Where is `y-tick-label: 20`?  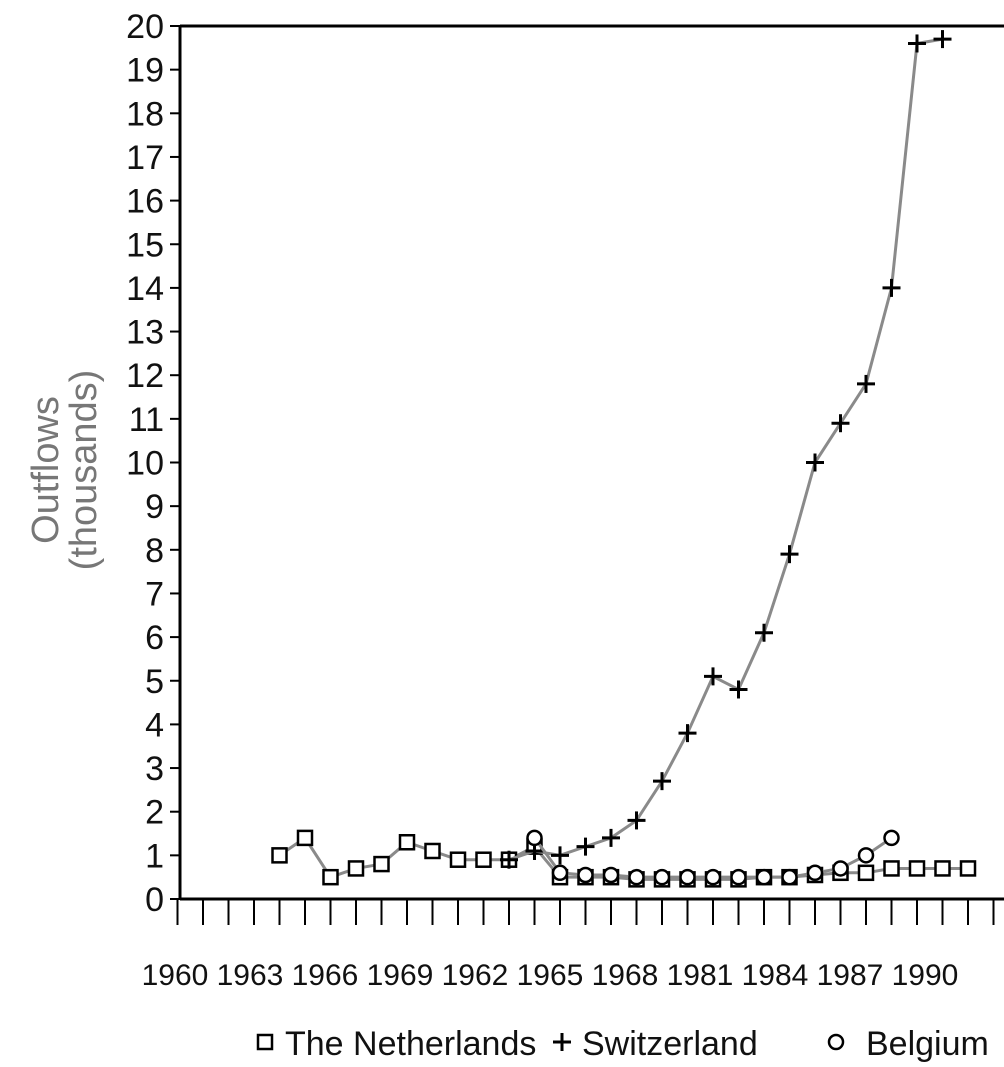
y-tick-label: 20 is located at coordinates (145, 27).